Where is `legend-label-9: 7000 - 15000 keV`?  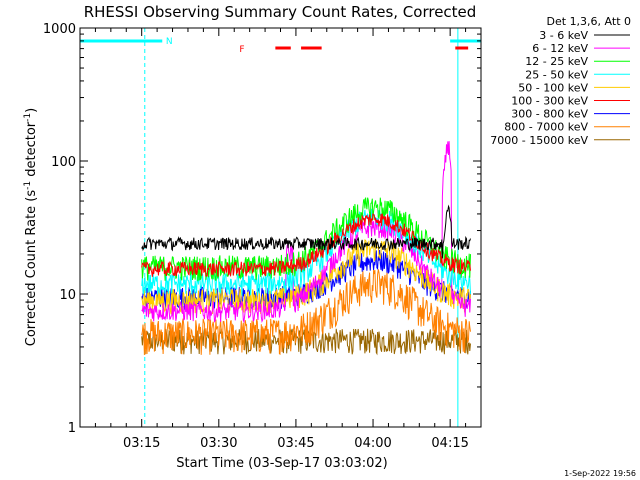
legend-label-9: 7000 - 15000 keV is located at coordinates (539, 140).